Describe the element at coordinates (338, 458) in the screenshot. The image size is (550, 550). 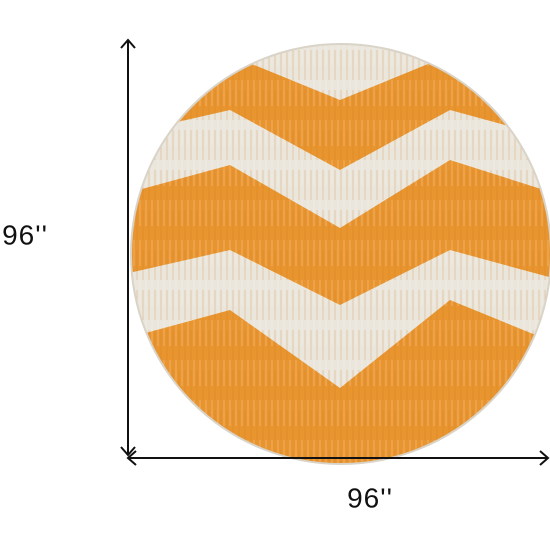
I see `width-arrow` at that location.